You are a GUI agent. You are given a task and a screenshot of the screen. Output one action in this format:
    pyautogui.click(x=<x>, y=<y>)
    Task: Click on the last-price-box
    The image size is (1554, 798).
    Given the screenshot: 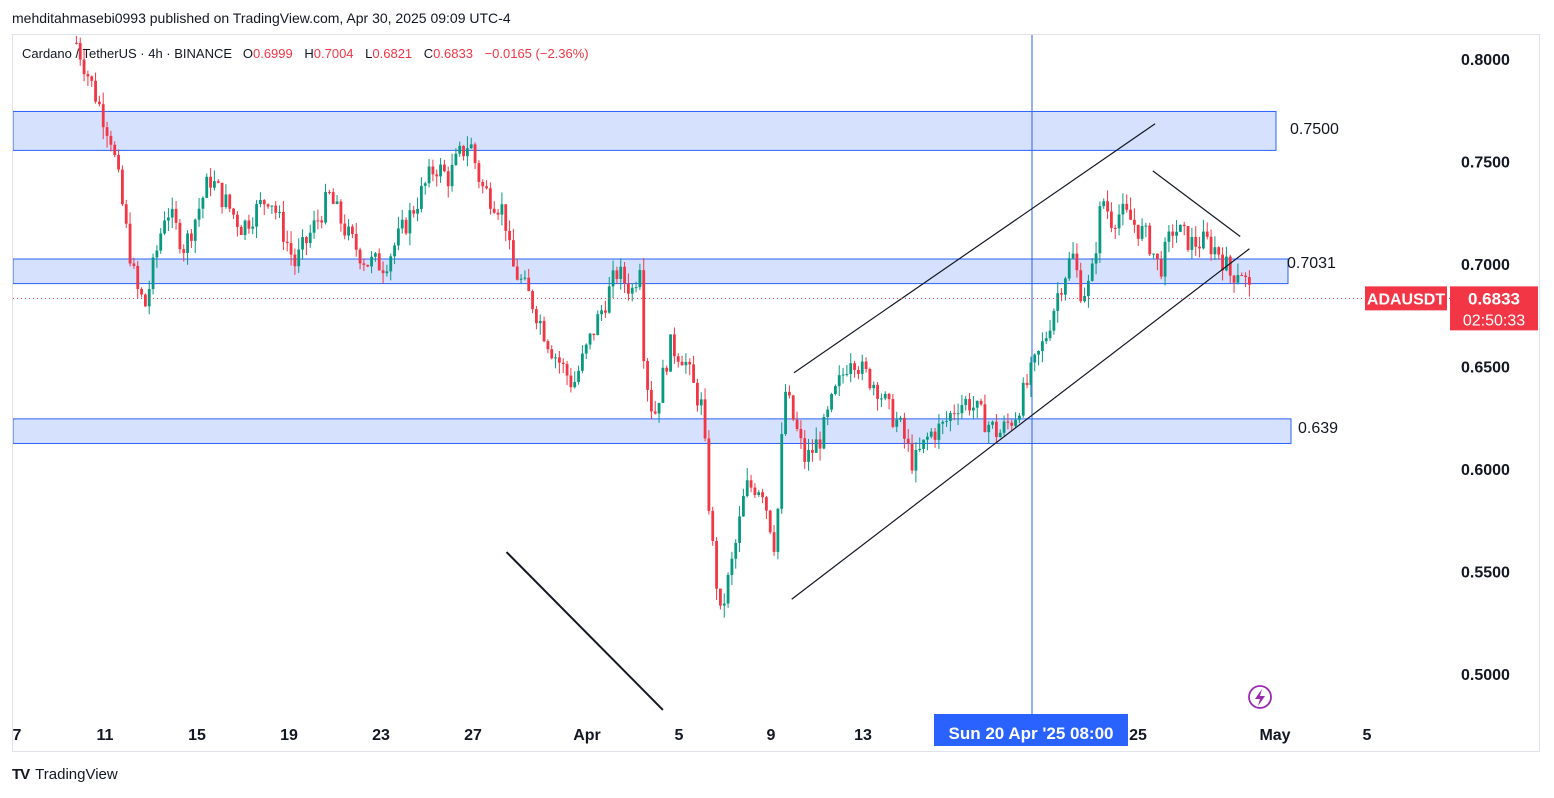 What is the action you would take?
    pyautogui.click(x=1494, y=308)
    